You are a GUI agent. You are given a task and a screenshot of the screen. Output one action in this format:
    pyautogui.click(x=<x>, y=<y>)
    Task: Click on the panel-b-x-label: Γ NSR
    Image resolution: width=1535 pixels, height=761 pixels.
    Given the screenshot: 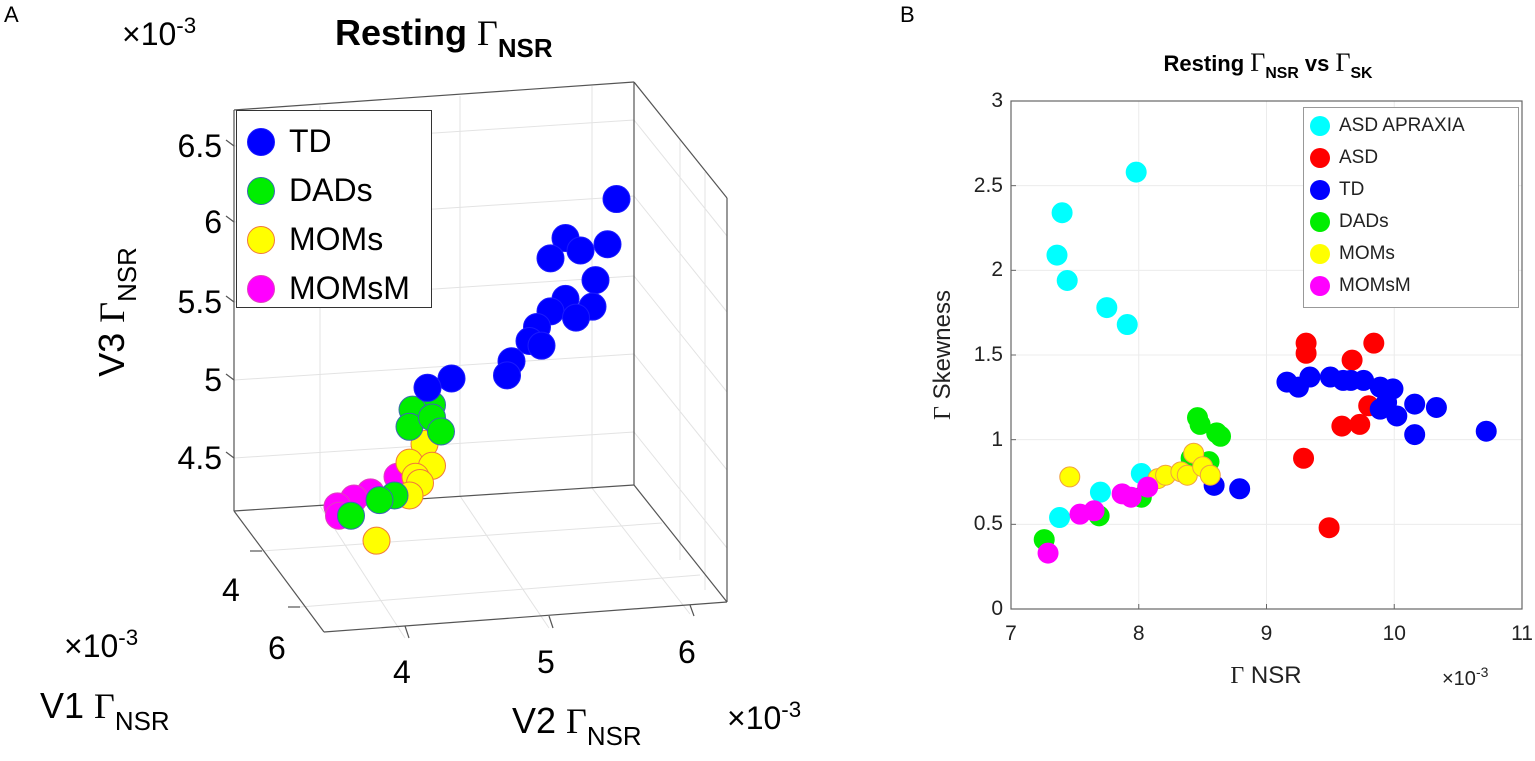 What is the action you would take?
    pyautogui.click(x=1265, y=676)
    